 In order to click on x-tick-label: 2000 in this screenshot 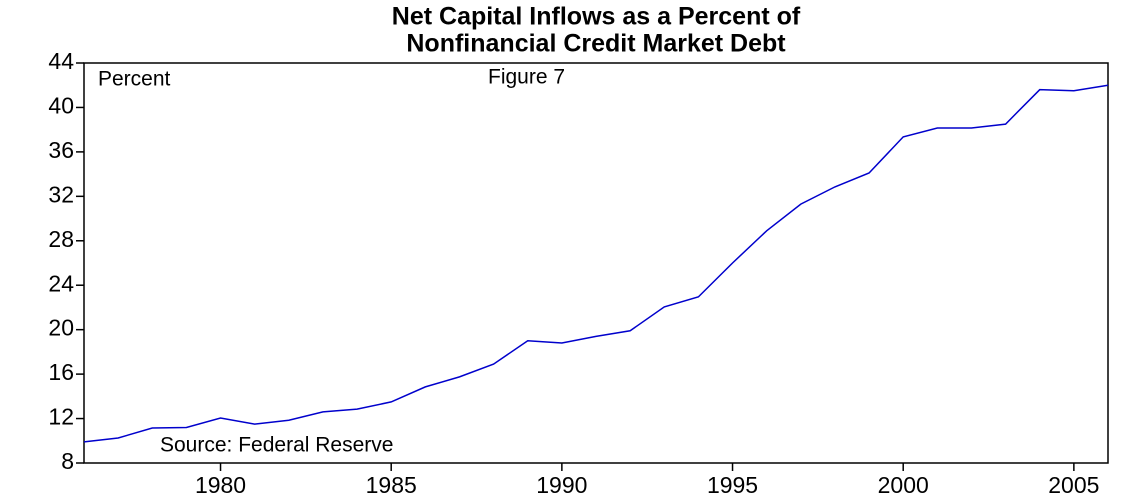, I will do `click(903, 485)`.